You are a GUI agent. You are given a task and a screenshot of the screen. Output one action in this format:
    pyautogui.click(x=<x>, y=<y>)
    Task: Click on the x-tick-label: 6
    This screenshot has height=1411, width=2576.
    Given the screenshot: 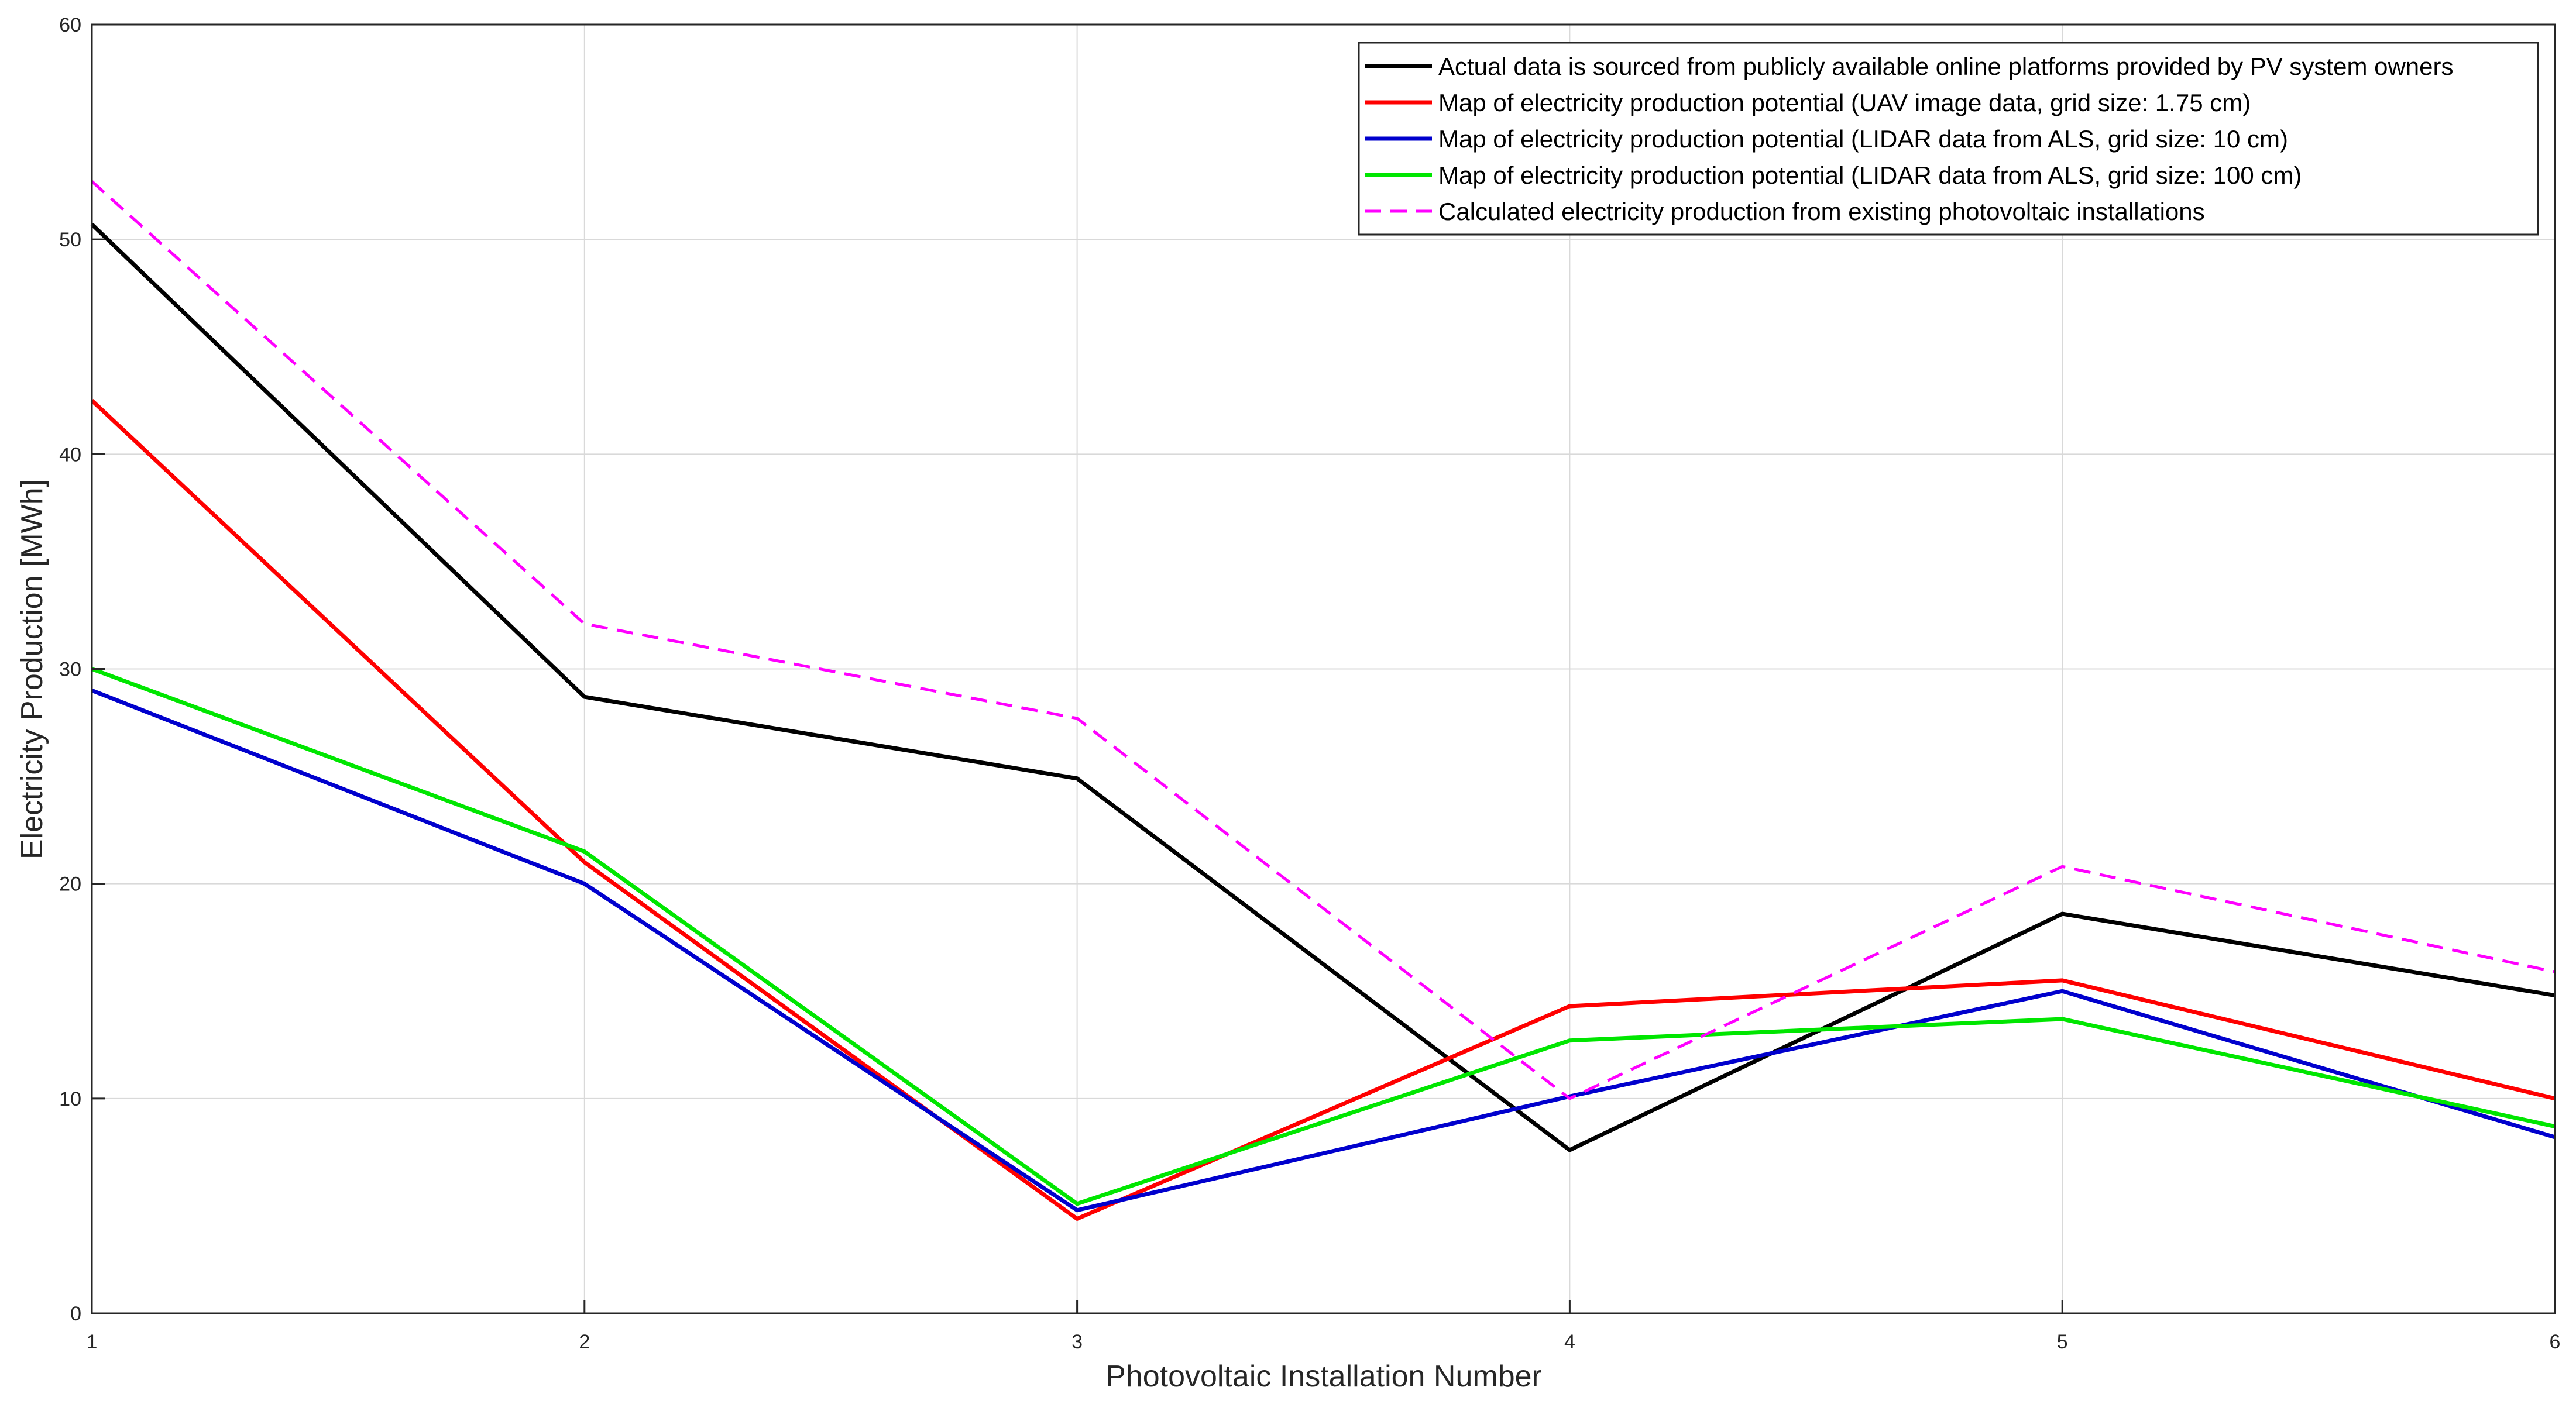 What is the action you would take?
    pyautogui.click(x=2555, y=1342)
    